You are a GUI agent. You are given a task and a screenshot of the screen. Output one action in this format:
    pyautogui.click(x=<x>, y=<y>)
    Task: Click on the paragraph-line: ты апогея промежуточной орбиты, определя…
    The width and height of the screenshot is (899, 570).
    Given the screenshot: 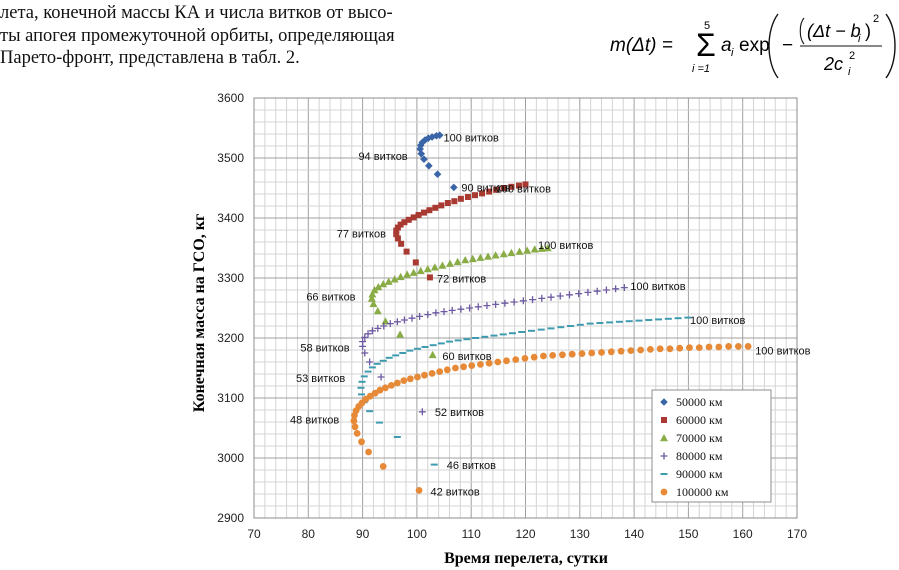 What is the action you would take?
    pyautogui.click(x=197, y=35)
    